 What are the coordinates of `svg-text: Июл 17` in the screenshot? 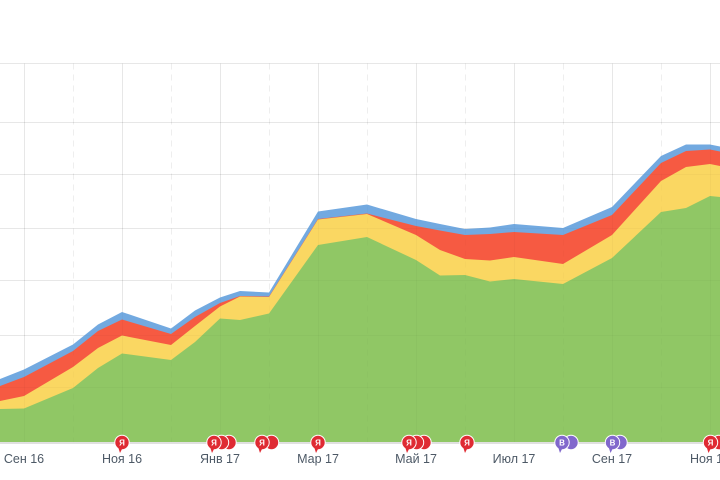 It's located at (514, 459).